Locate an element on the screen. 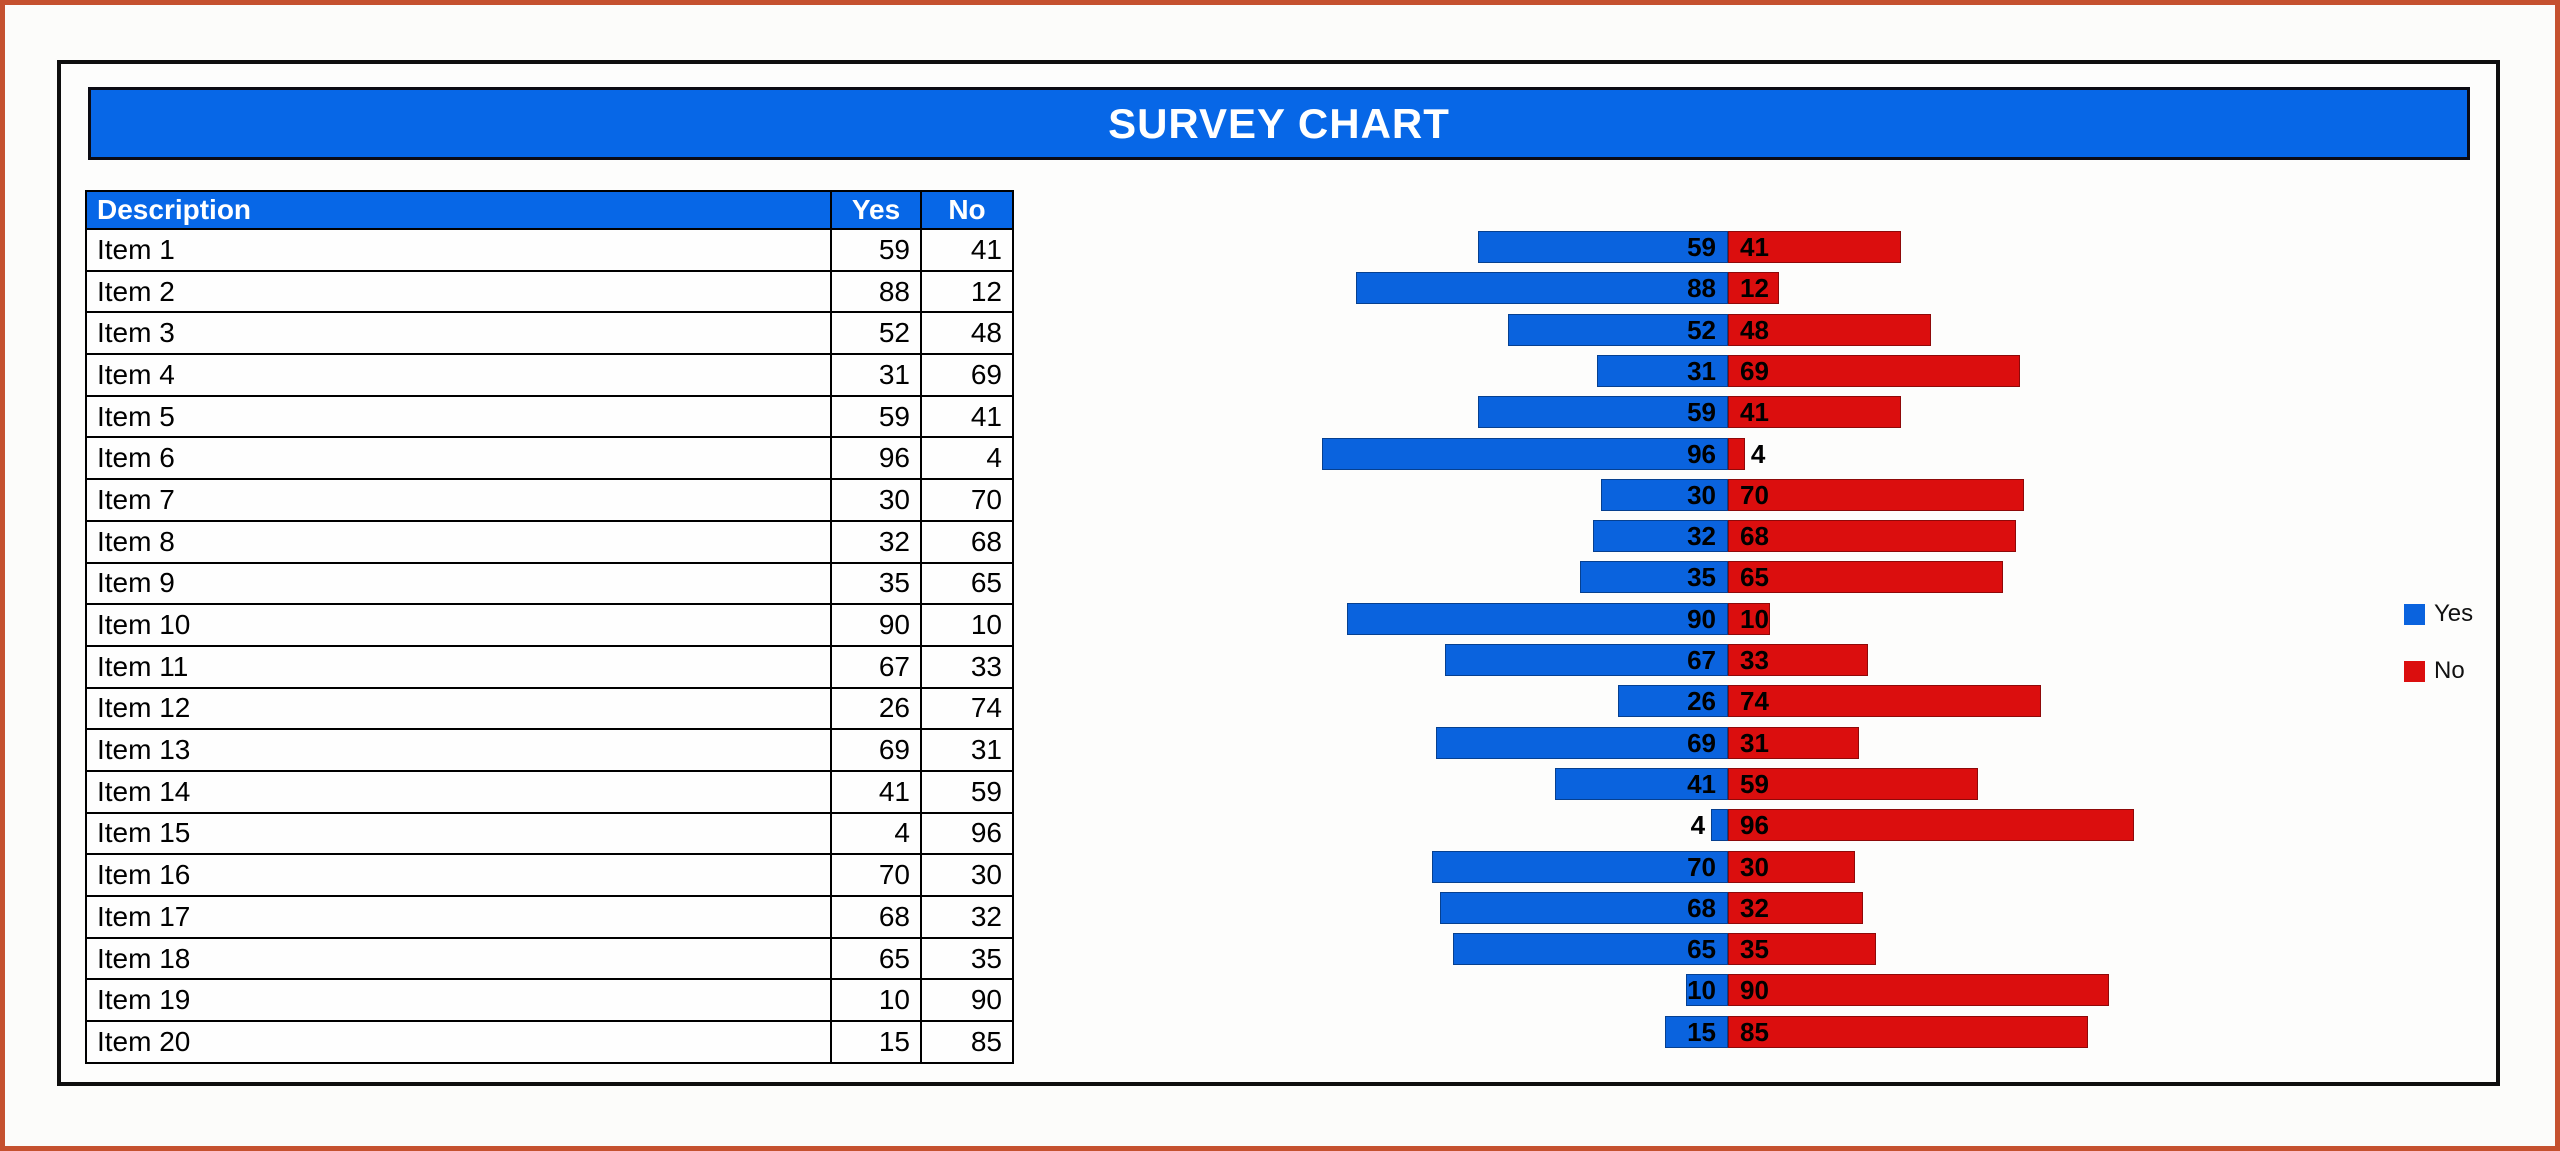 The width and height of the screenshot is (2560, 1151). bar-label-yes: 32 is located at coordinates (1701, 536).